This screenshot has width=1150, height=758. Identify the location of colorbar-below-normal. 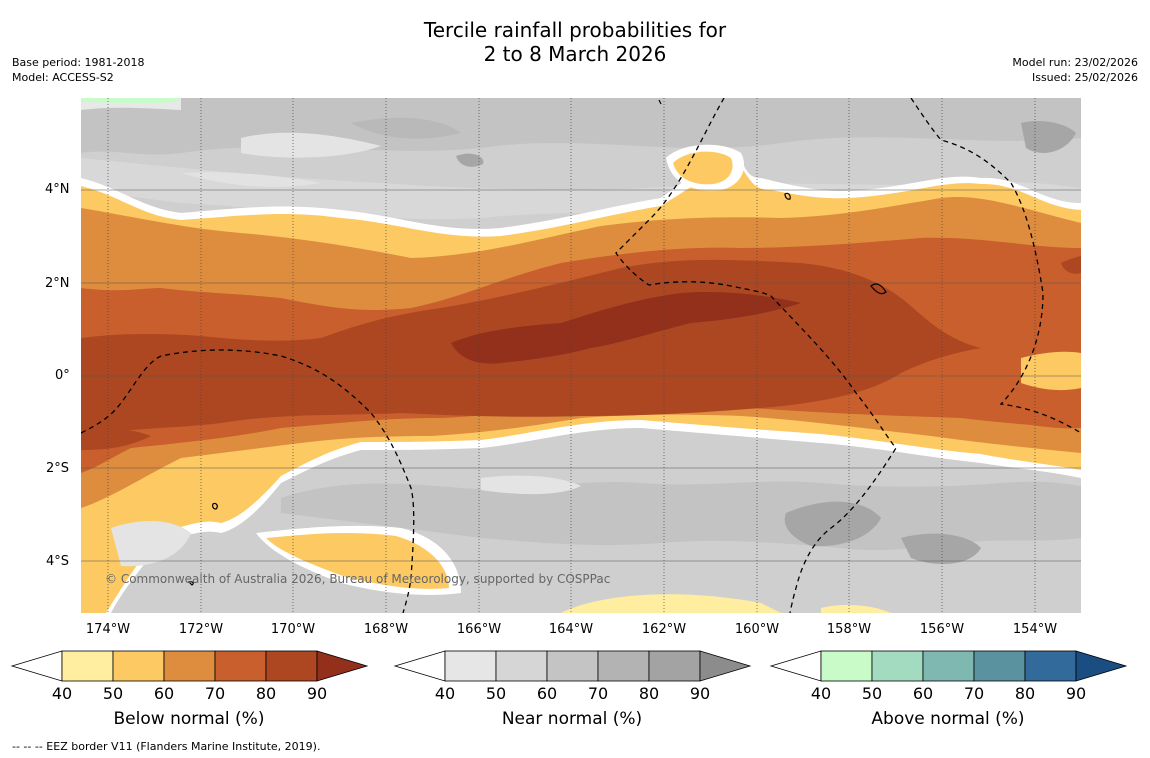
(189, 666).